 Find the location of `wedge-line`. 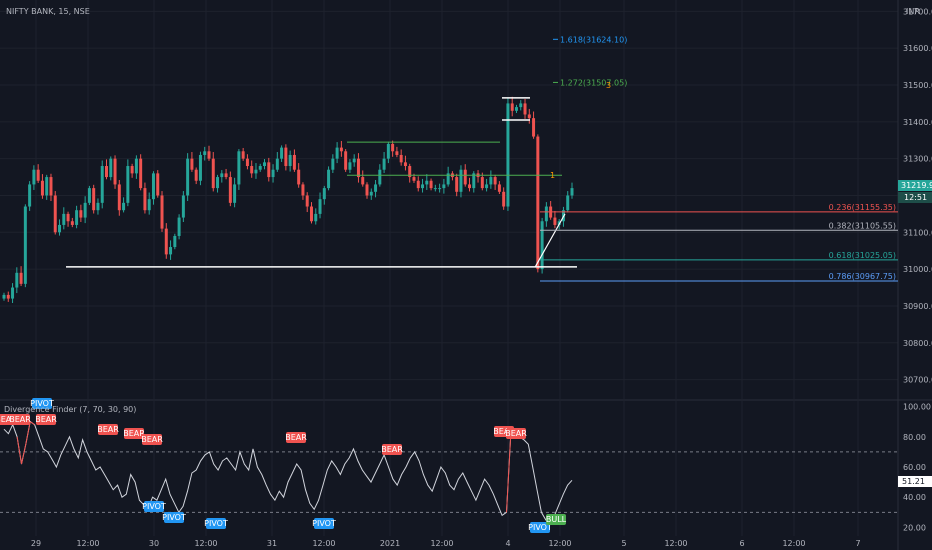

wedge-line is located at coordinates (550, 240).